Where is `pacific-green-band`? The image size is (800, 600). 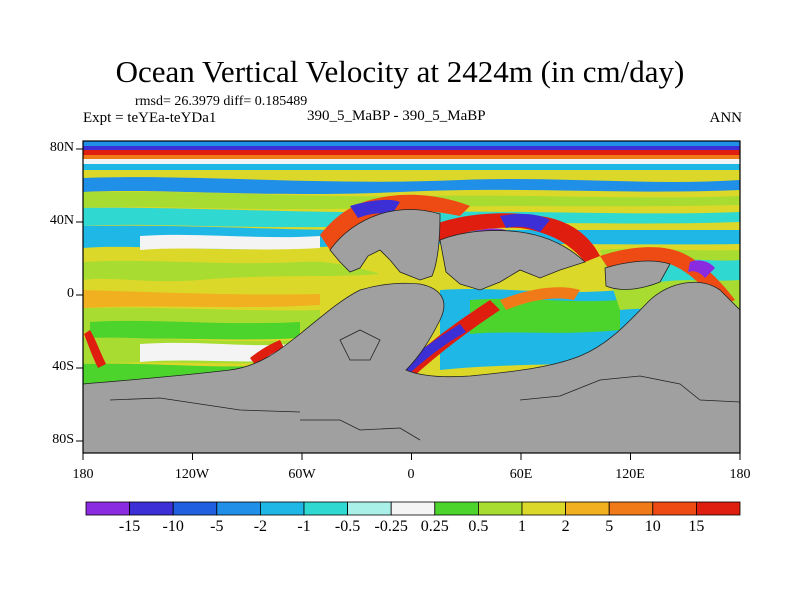 pacific-green-band is located at coordinates (231, 271).